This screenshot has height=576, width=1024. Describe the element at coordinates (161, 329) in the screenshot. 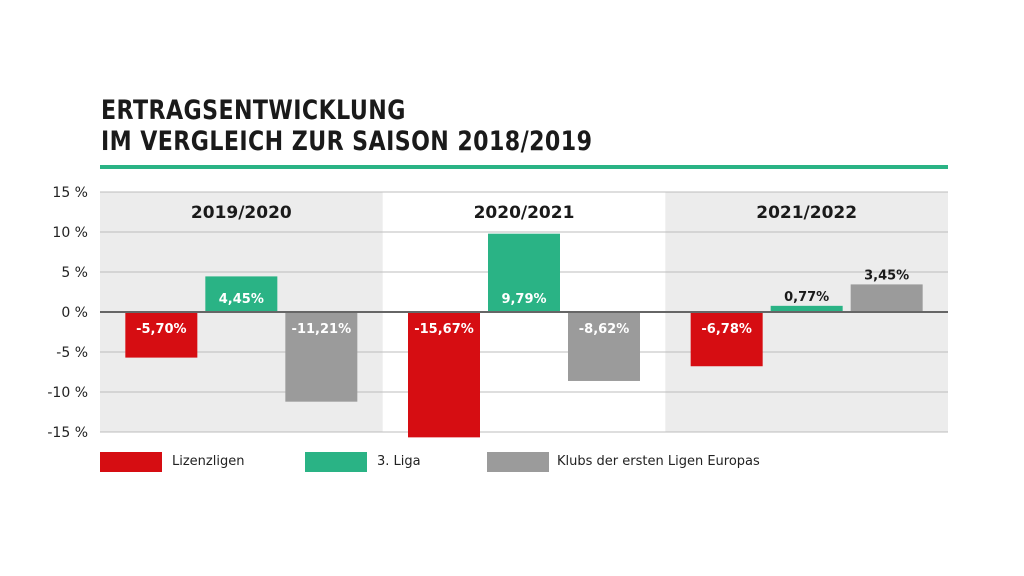

I see `data-label: -5,70%` at that location.